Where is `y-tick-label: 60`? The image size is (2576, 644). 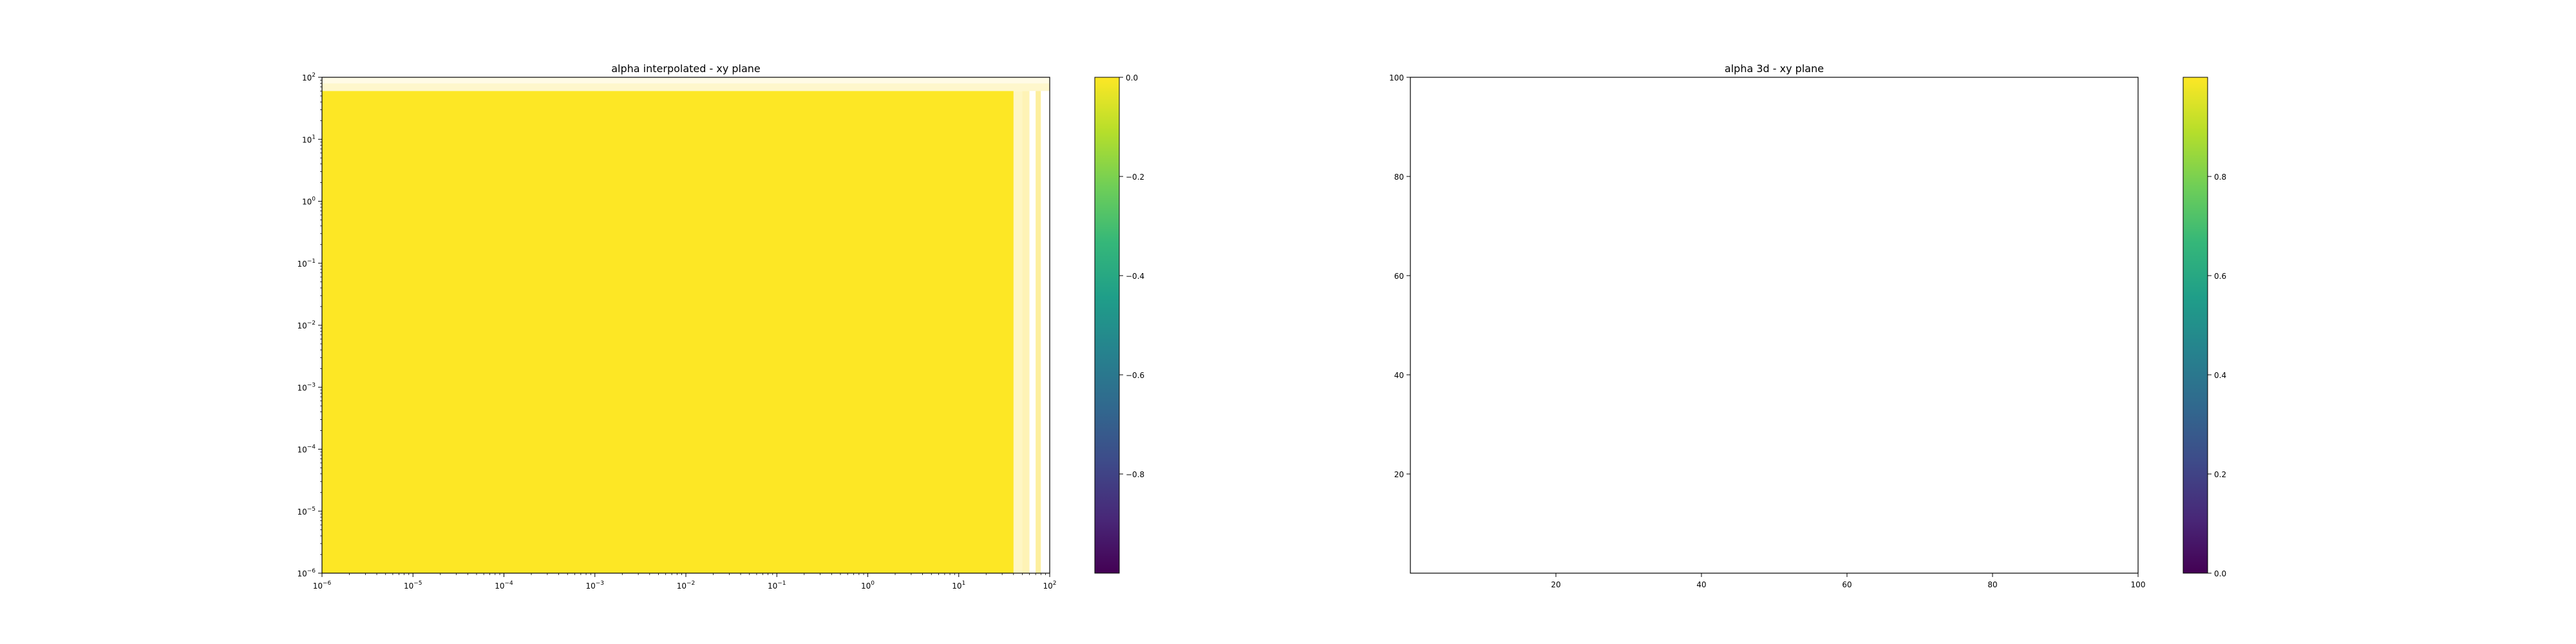
y-tick-label: 60 is located at coordinates (1399, 277).